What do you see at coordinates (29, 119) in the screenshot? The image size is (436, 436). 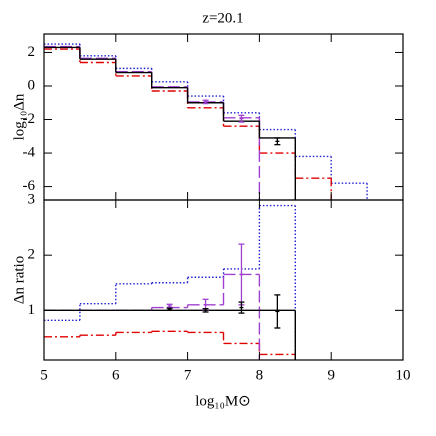 I see `y-tick-label: -2` at bounding box center [29, 119].